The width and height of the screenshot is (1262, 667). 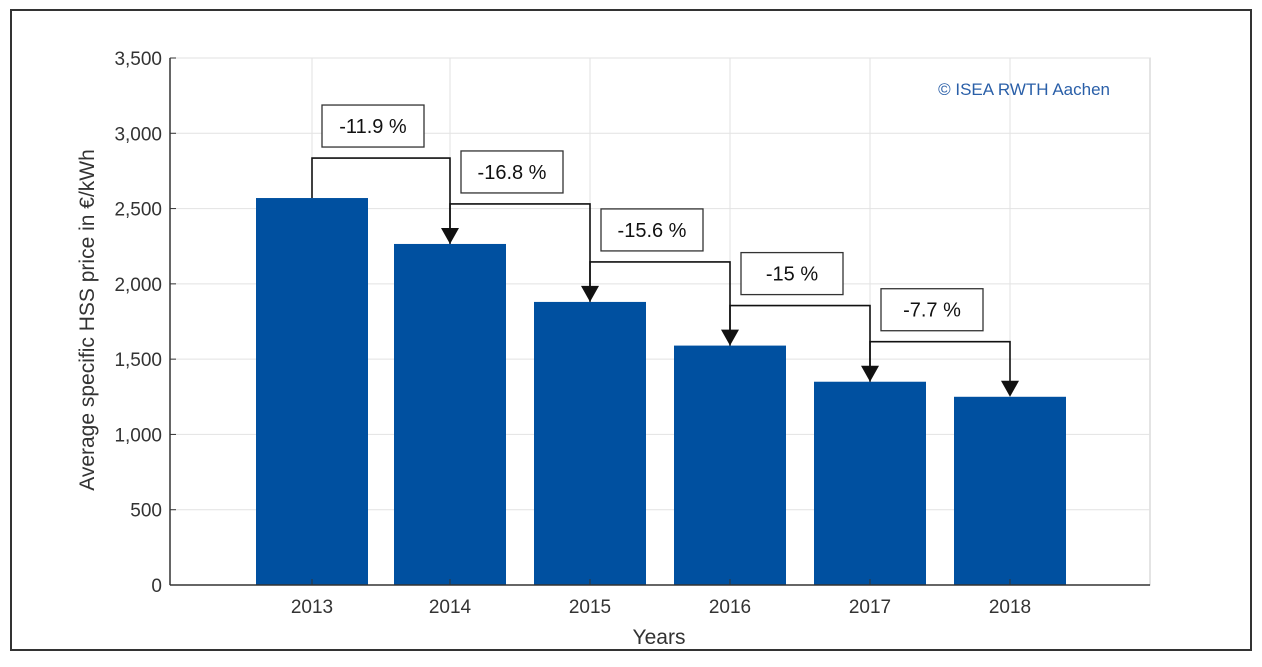 What do you see at coordinates (138, 360) in the screenshot?
I see `y-tick-label: 1,500` at bounding box center [138, 360].